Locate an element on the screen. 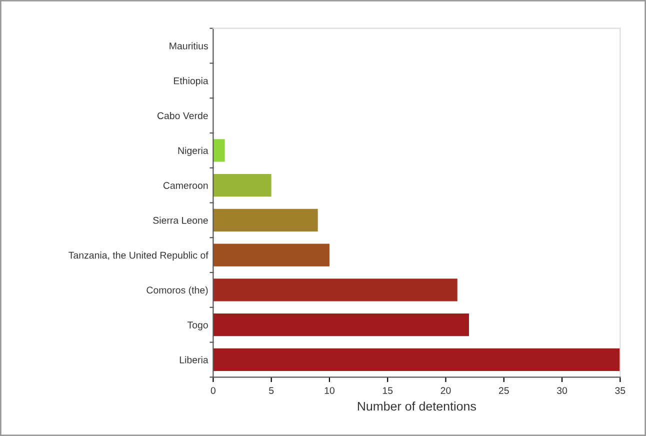  y-tick-label: Sierra Leone is located at coordinates (180, 220).